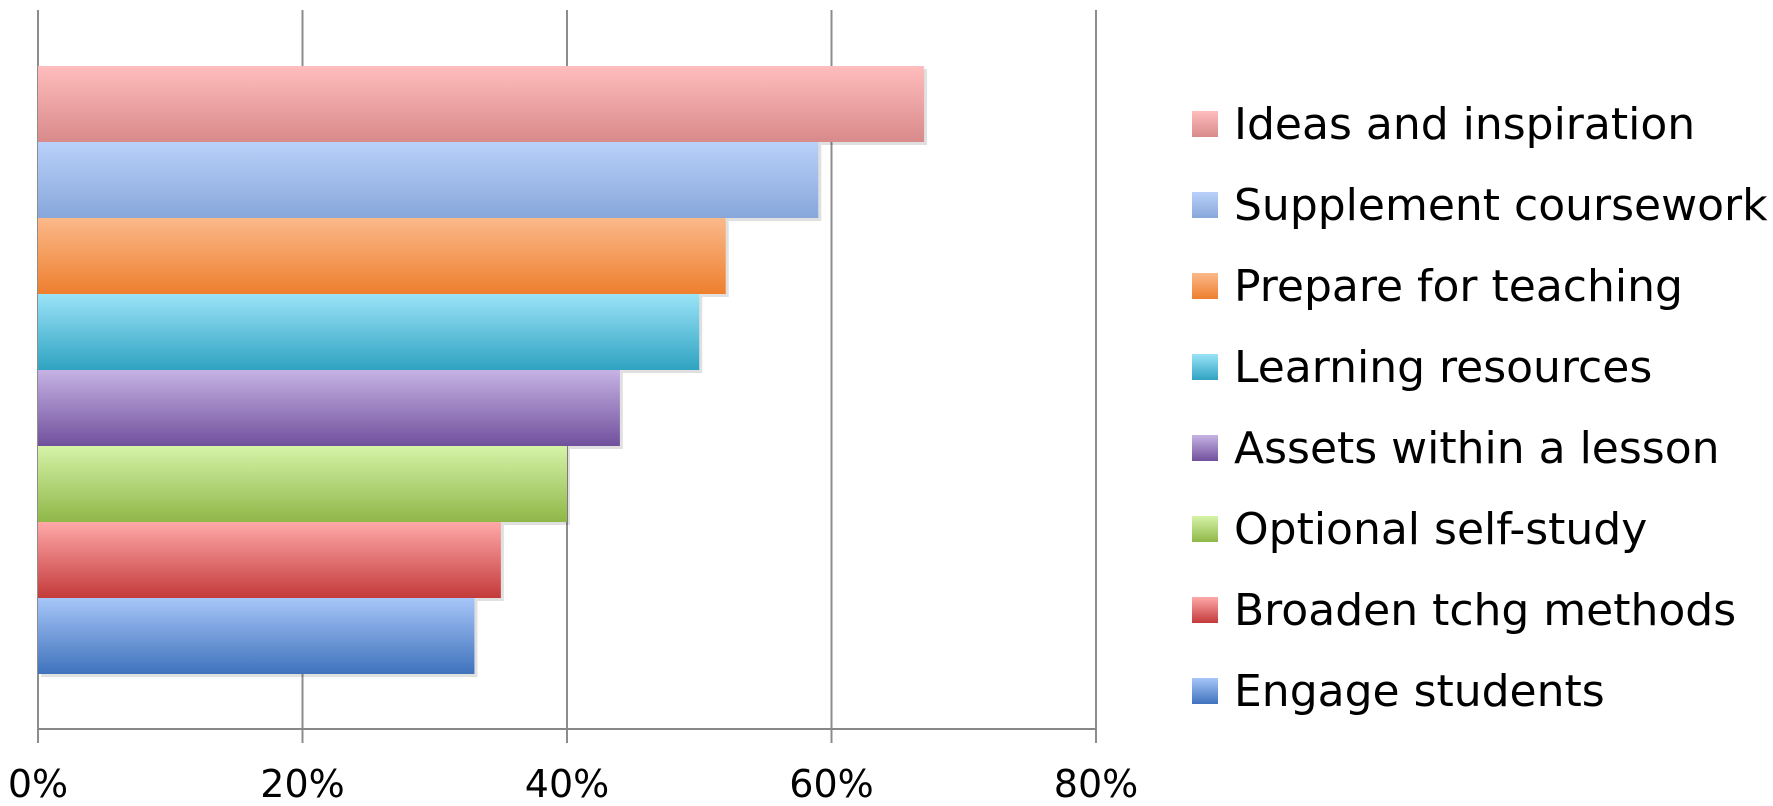 Image resolution: width=1773 pixels, height=806 pixels. I want to click on legend-item: Learning resources, so click(1422, 367).